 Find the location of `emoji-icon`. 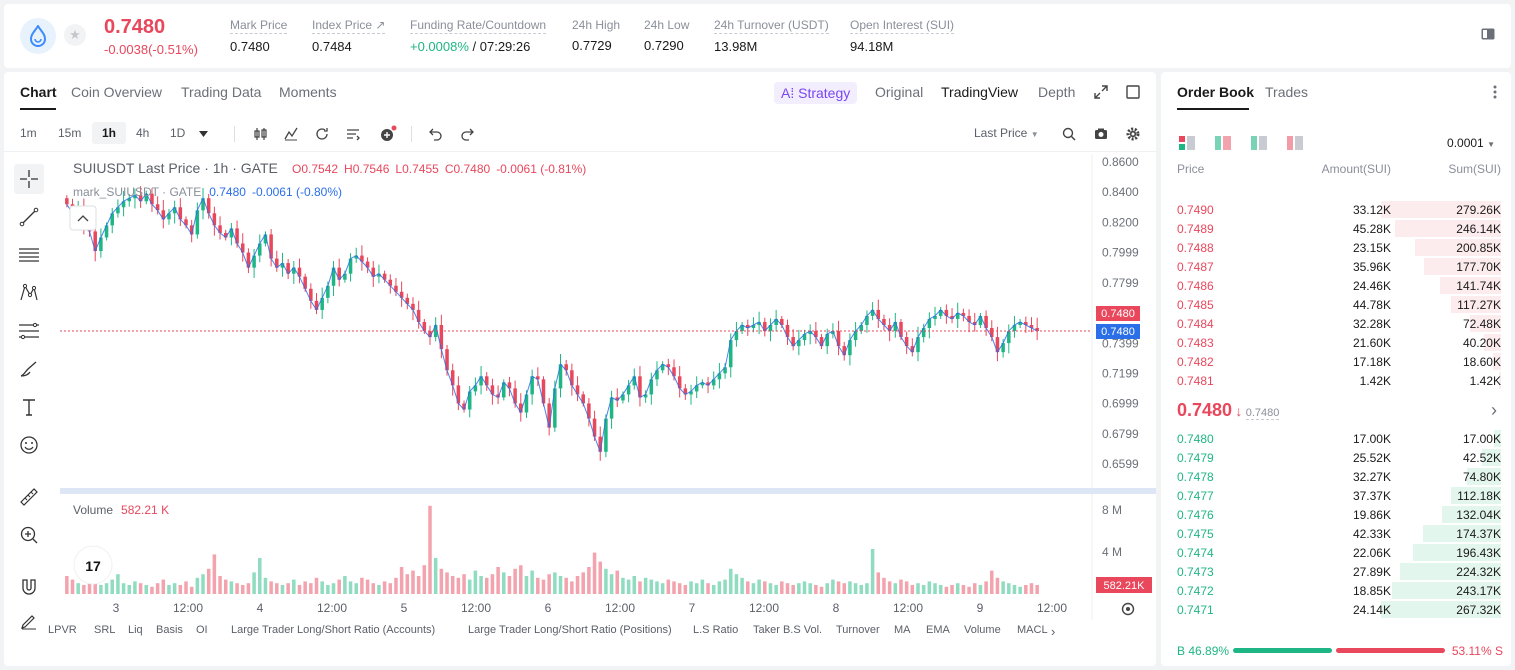

emoji-icon is located at coordinates (29, 445).